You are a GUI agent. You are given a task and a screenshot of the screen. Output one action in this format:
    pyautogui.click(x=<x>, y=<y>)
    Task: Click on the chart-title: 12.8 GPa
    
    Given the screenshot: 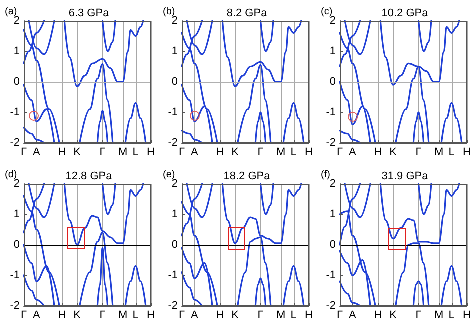 What is the action you would take?
    pyautogui.click(x=90, y=176)
    